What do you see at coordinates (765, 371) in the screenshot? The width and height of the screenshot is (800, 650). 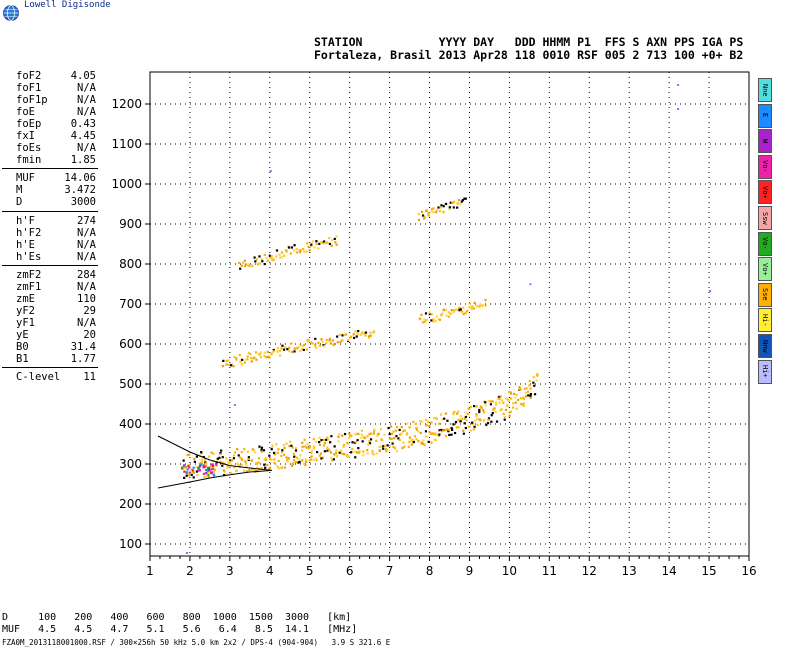 I see `legend-swatch-hi: Hi+` at bounding box center [765, 371].